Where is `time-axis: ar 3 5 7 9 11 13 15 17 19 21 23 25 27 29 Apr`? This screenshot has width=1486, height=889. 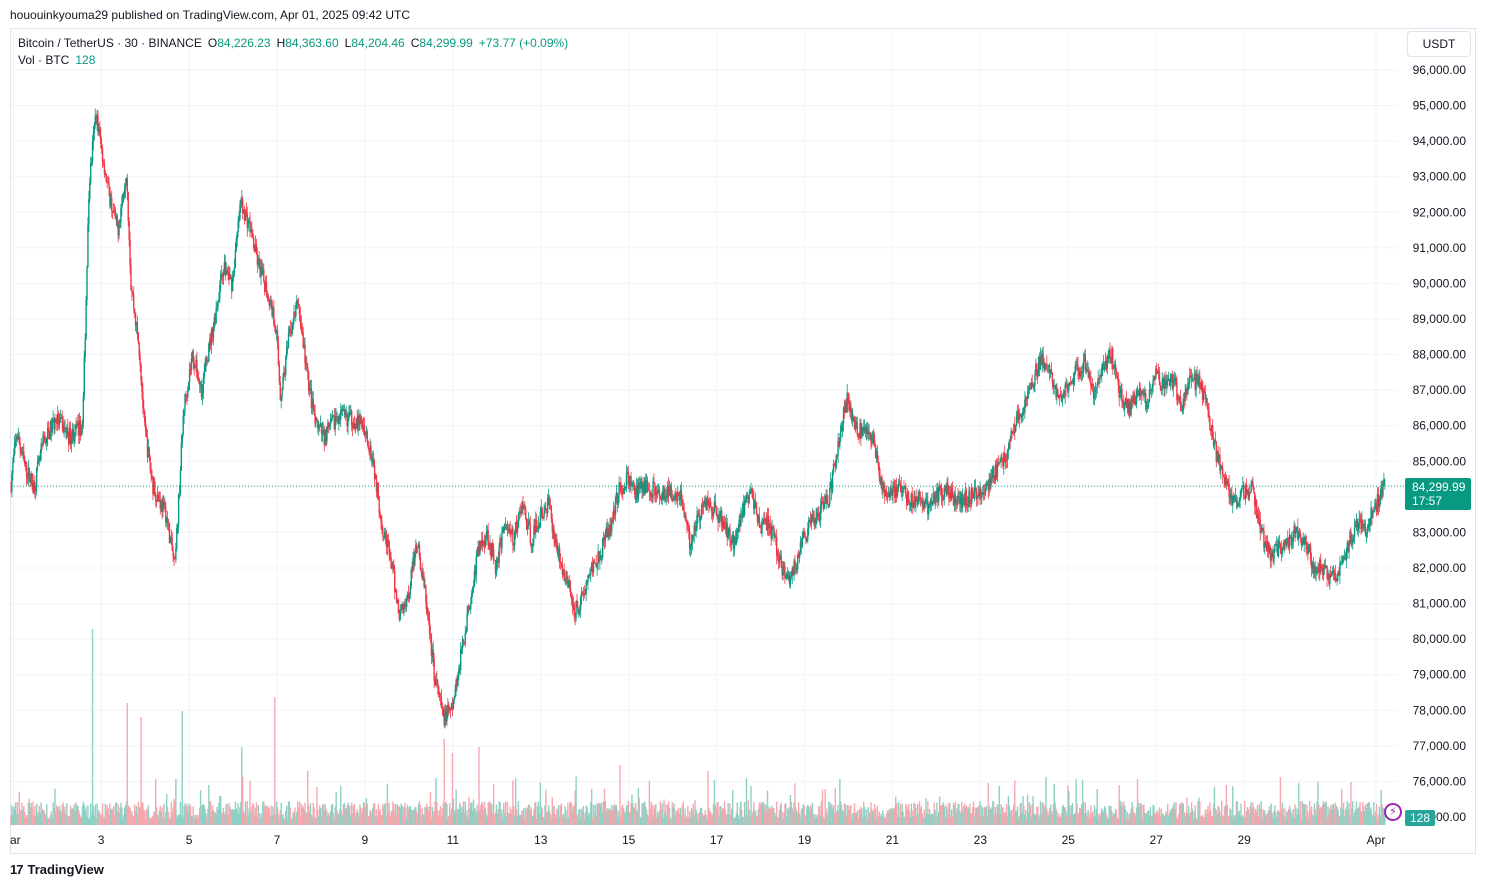
time-axis: ar 3 5 7 9 11 13 15 17 19 21 23 25 27 29 Apr is located at coordinates (697, 840).